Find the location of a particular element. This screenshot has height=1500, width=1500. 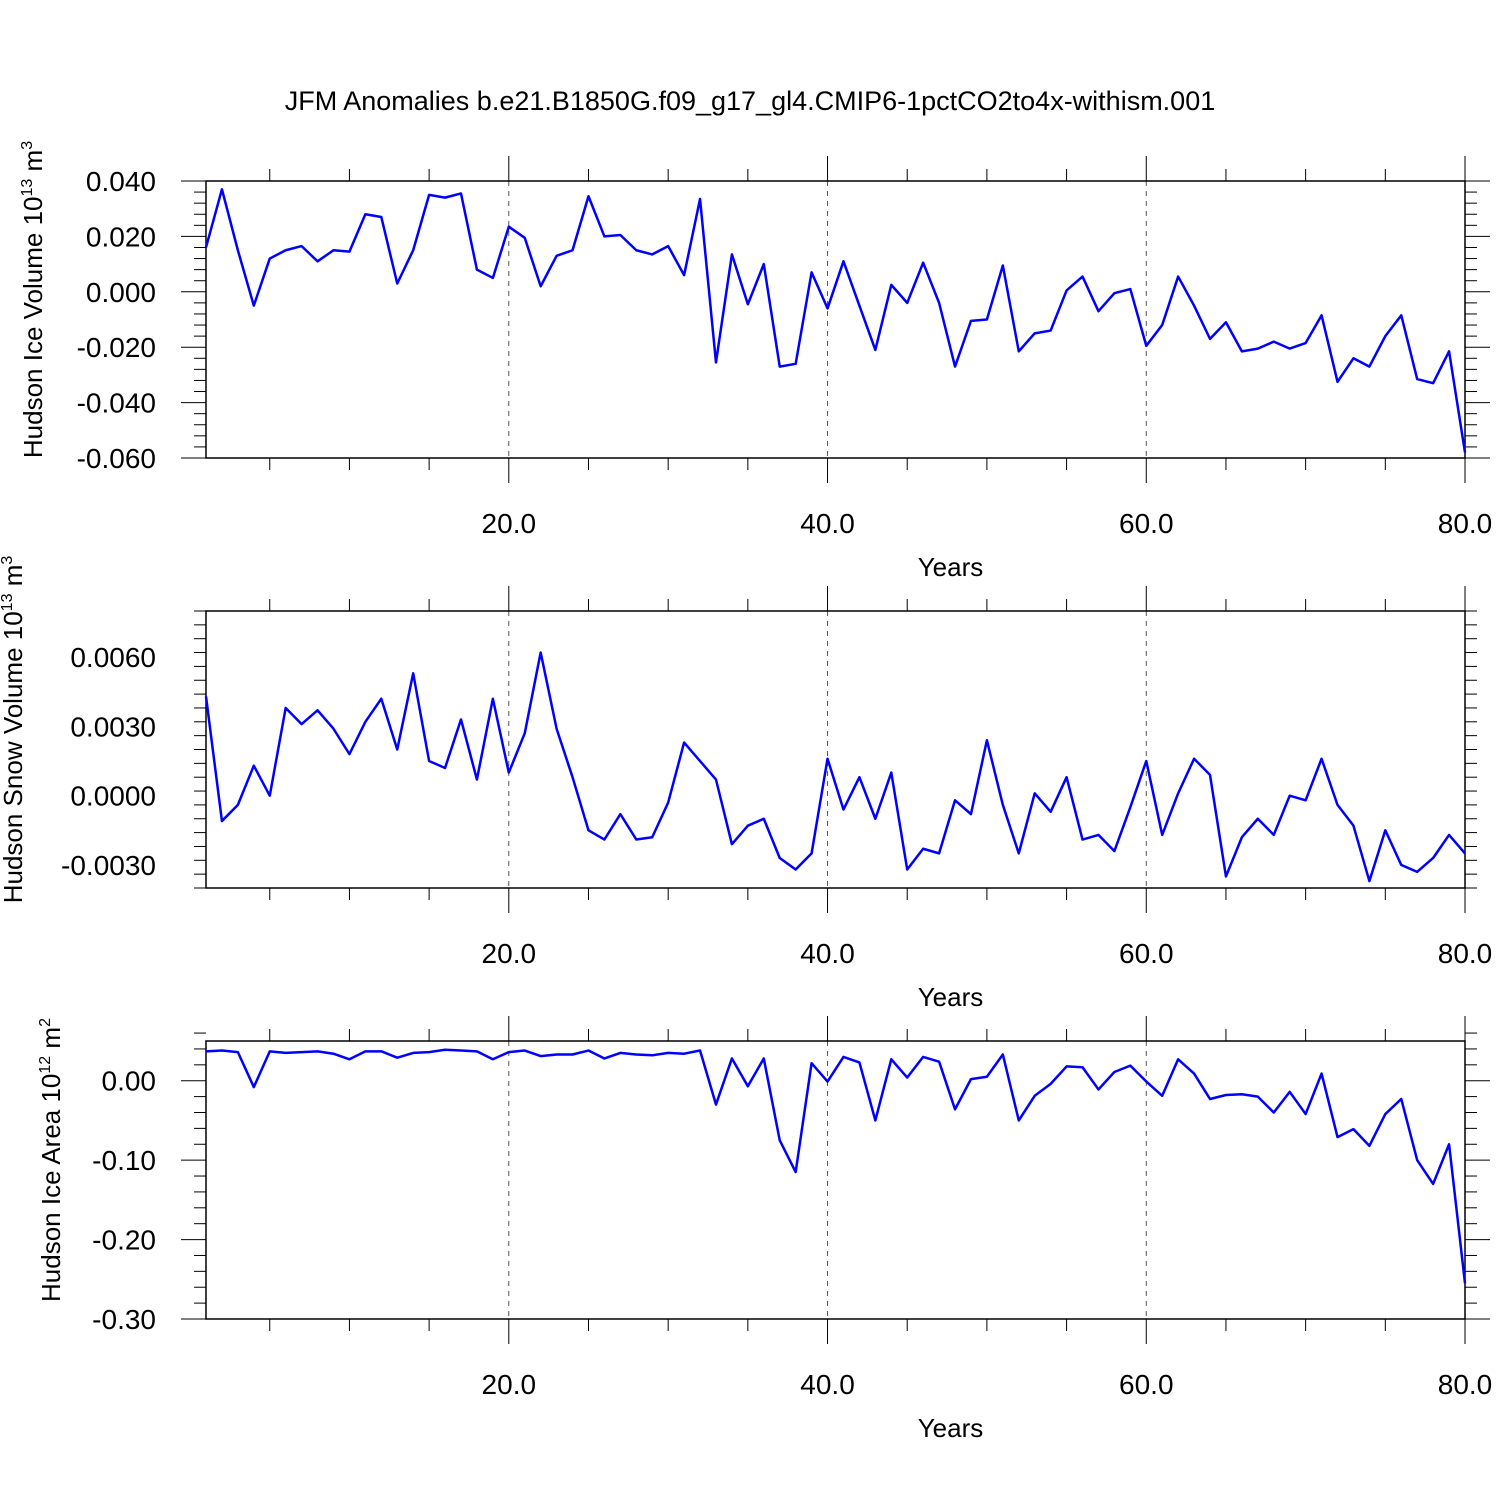

y-tick-label: 0.020 is located at coordinates (121, 236).